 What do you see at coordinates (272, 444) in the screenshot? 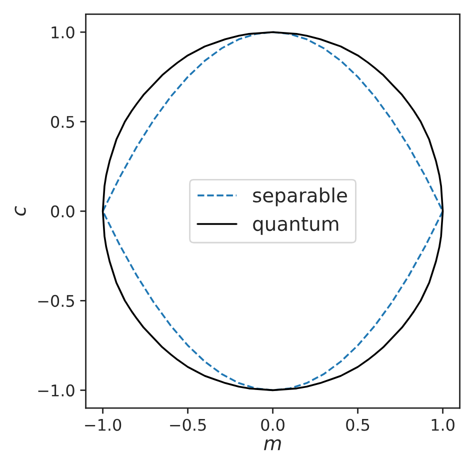
I see `x-axis-title: m` at bounding box center [272, 444].